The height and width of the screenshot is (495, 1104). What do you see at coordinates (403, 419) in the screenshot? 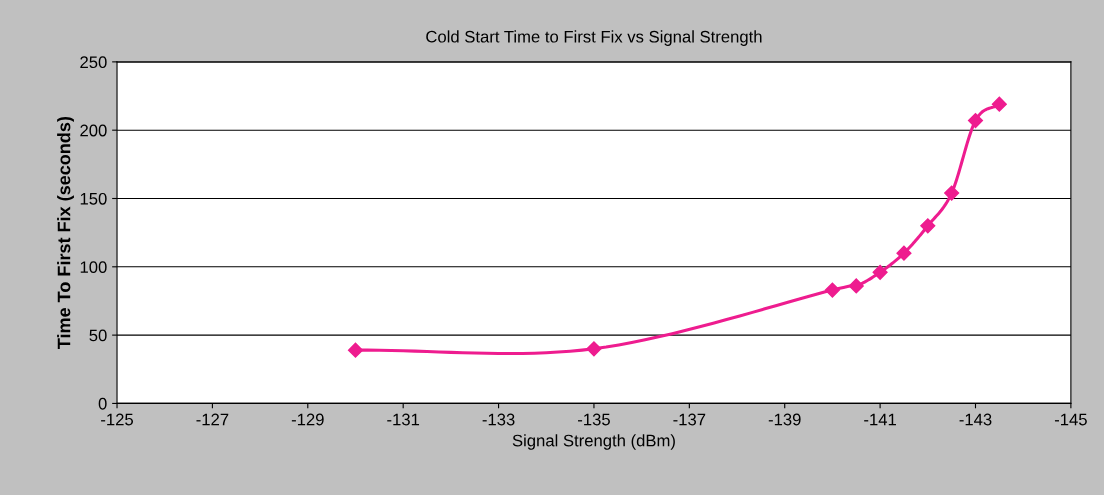
I see `x-tick-label: -131` at bounding box center [403, 419].